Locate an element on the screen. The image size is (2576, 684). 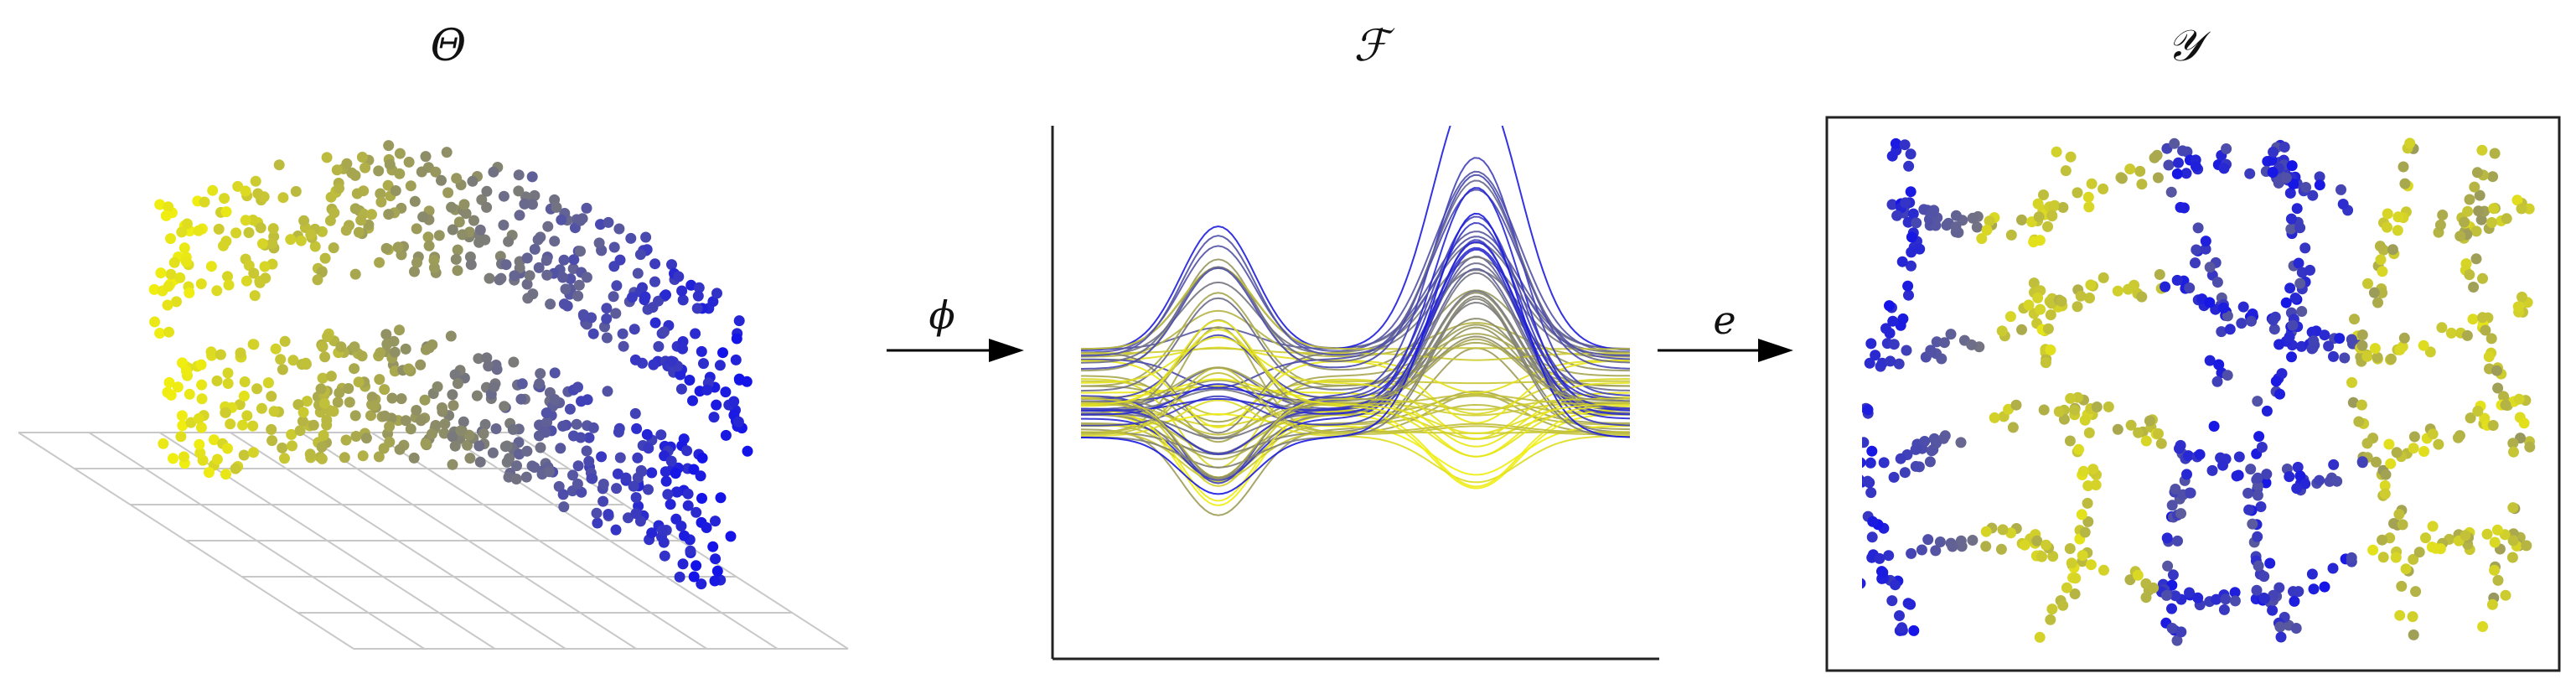
arrow-phi: ϕ is located at coordinates (955, 327).